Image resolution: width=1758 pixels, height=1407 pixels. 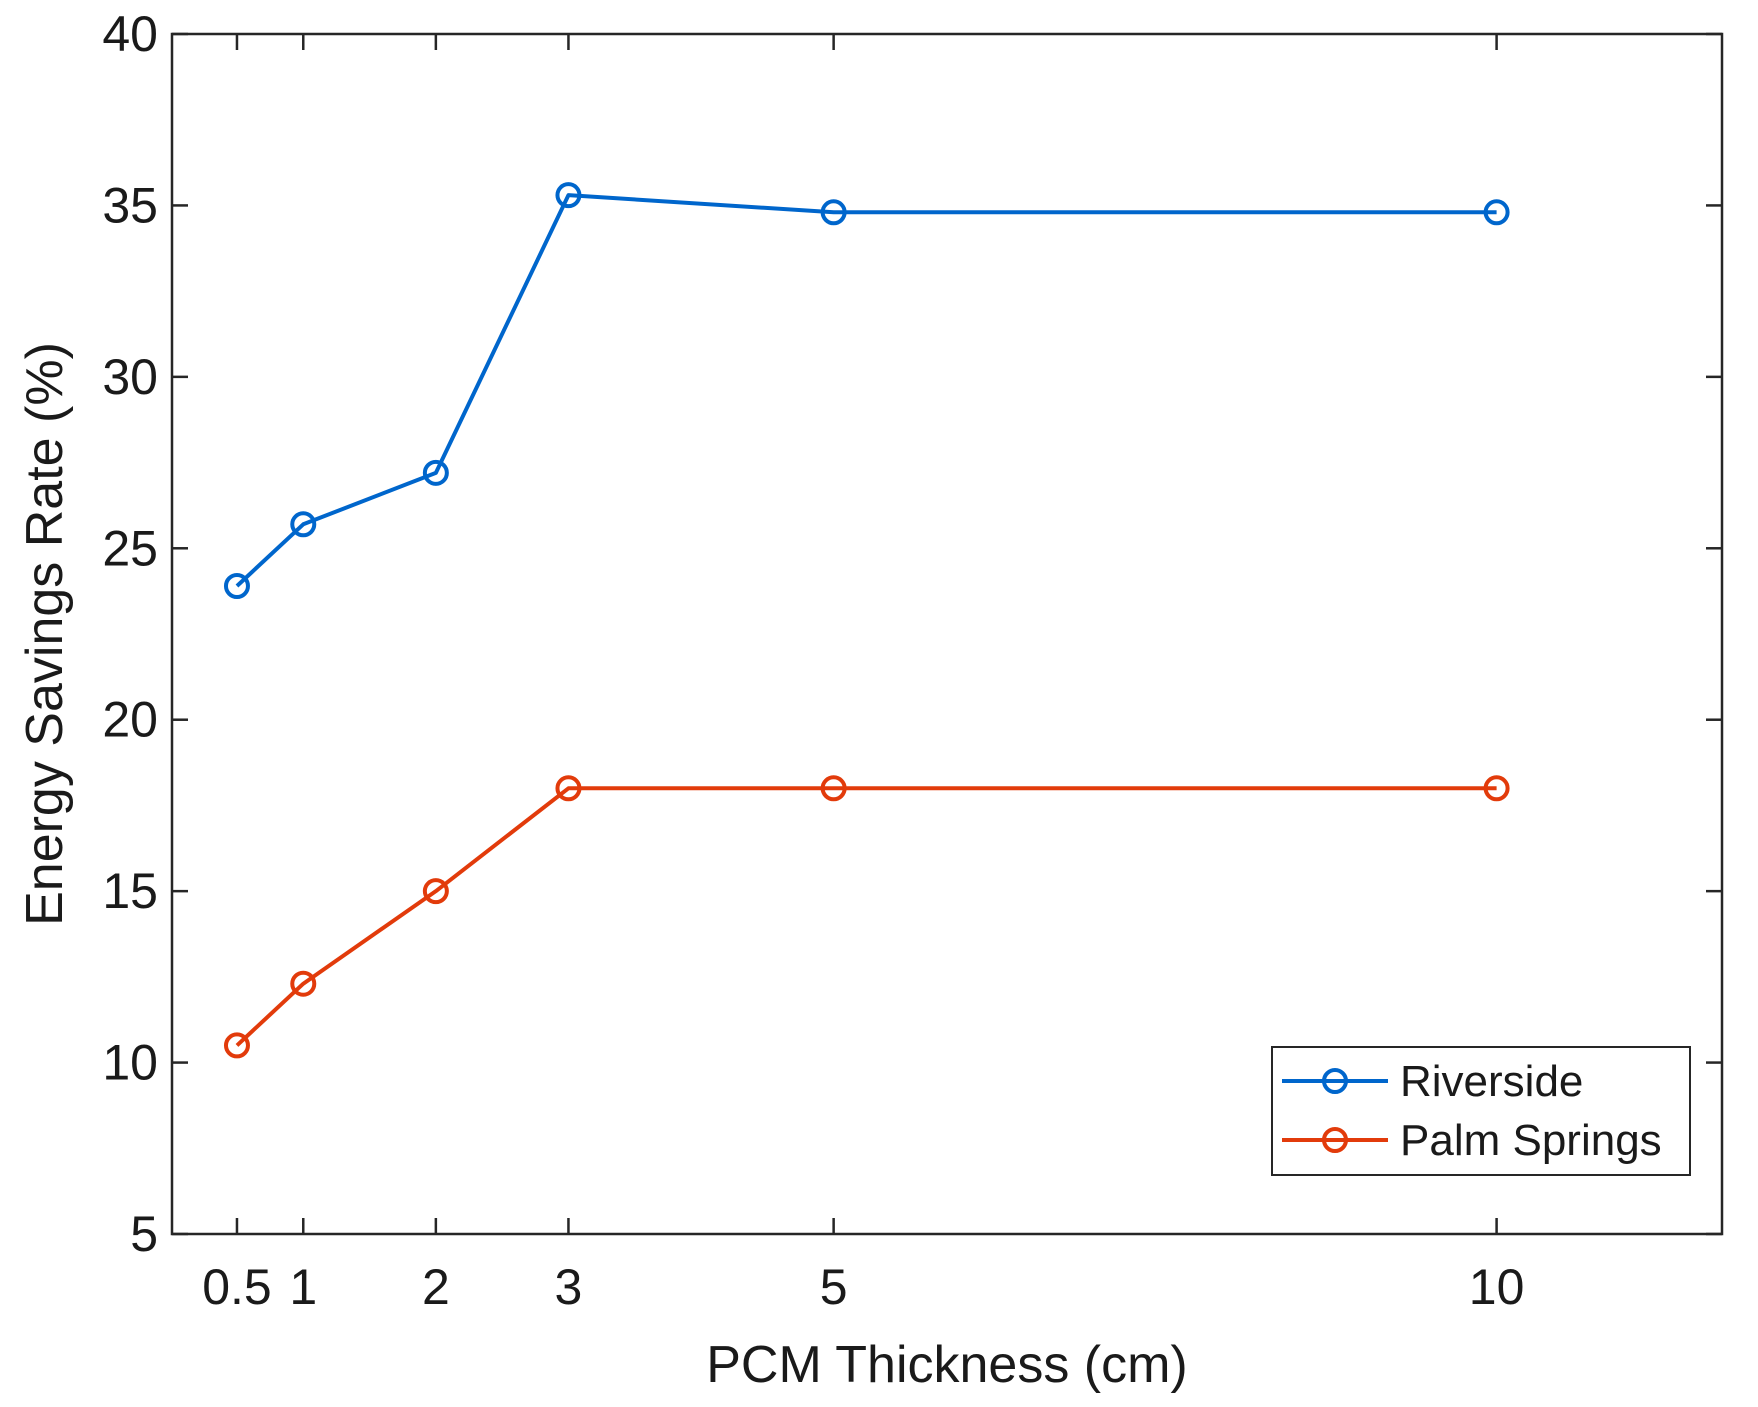 What do you see at coordinates (1491, 1081) in the screenshot?
I see `legend-label-riverside: Riverside` at bounding box center [1491, 1081].